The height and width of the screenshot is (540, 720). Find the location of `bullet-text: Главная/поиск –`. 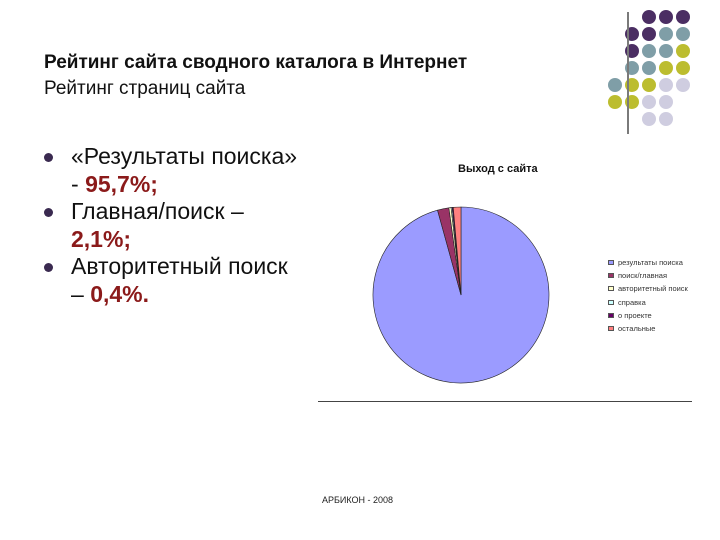

bullet-text: Главная/поиск – is located at coordinates (157, 211).